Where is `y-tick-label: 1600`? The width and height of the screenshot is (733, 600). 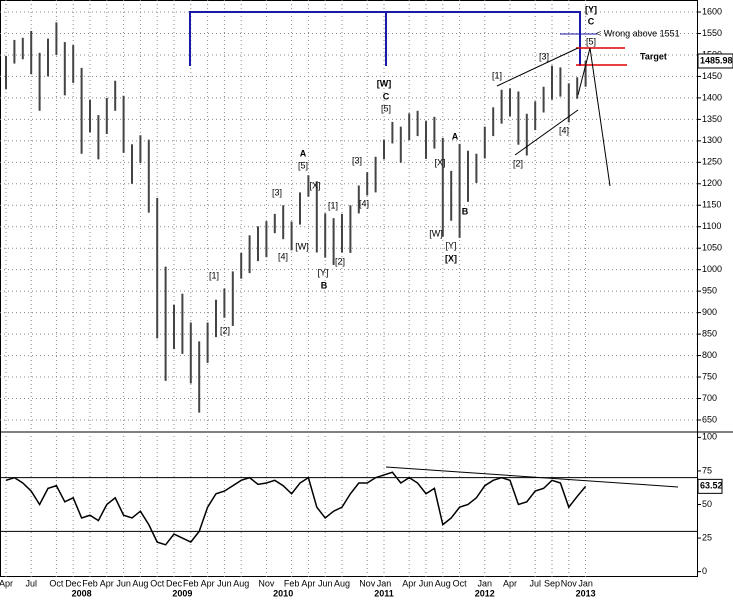
y-tick-label: 1600 is located at coordinates (712, 11).